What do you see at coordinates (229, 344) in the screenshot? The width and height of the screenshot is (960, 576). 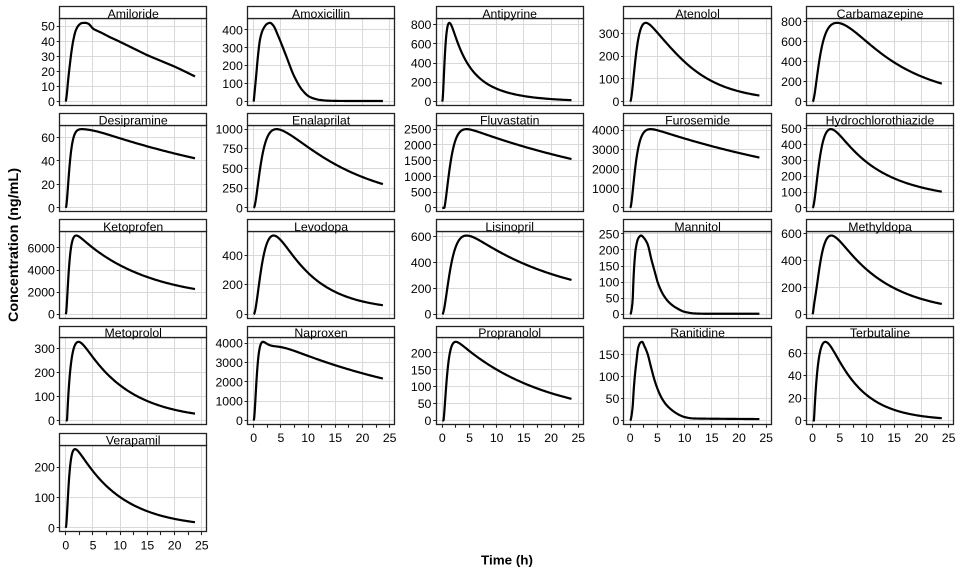 I see `svg-text: 4000` at bounding box center [229, 344].